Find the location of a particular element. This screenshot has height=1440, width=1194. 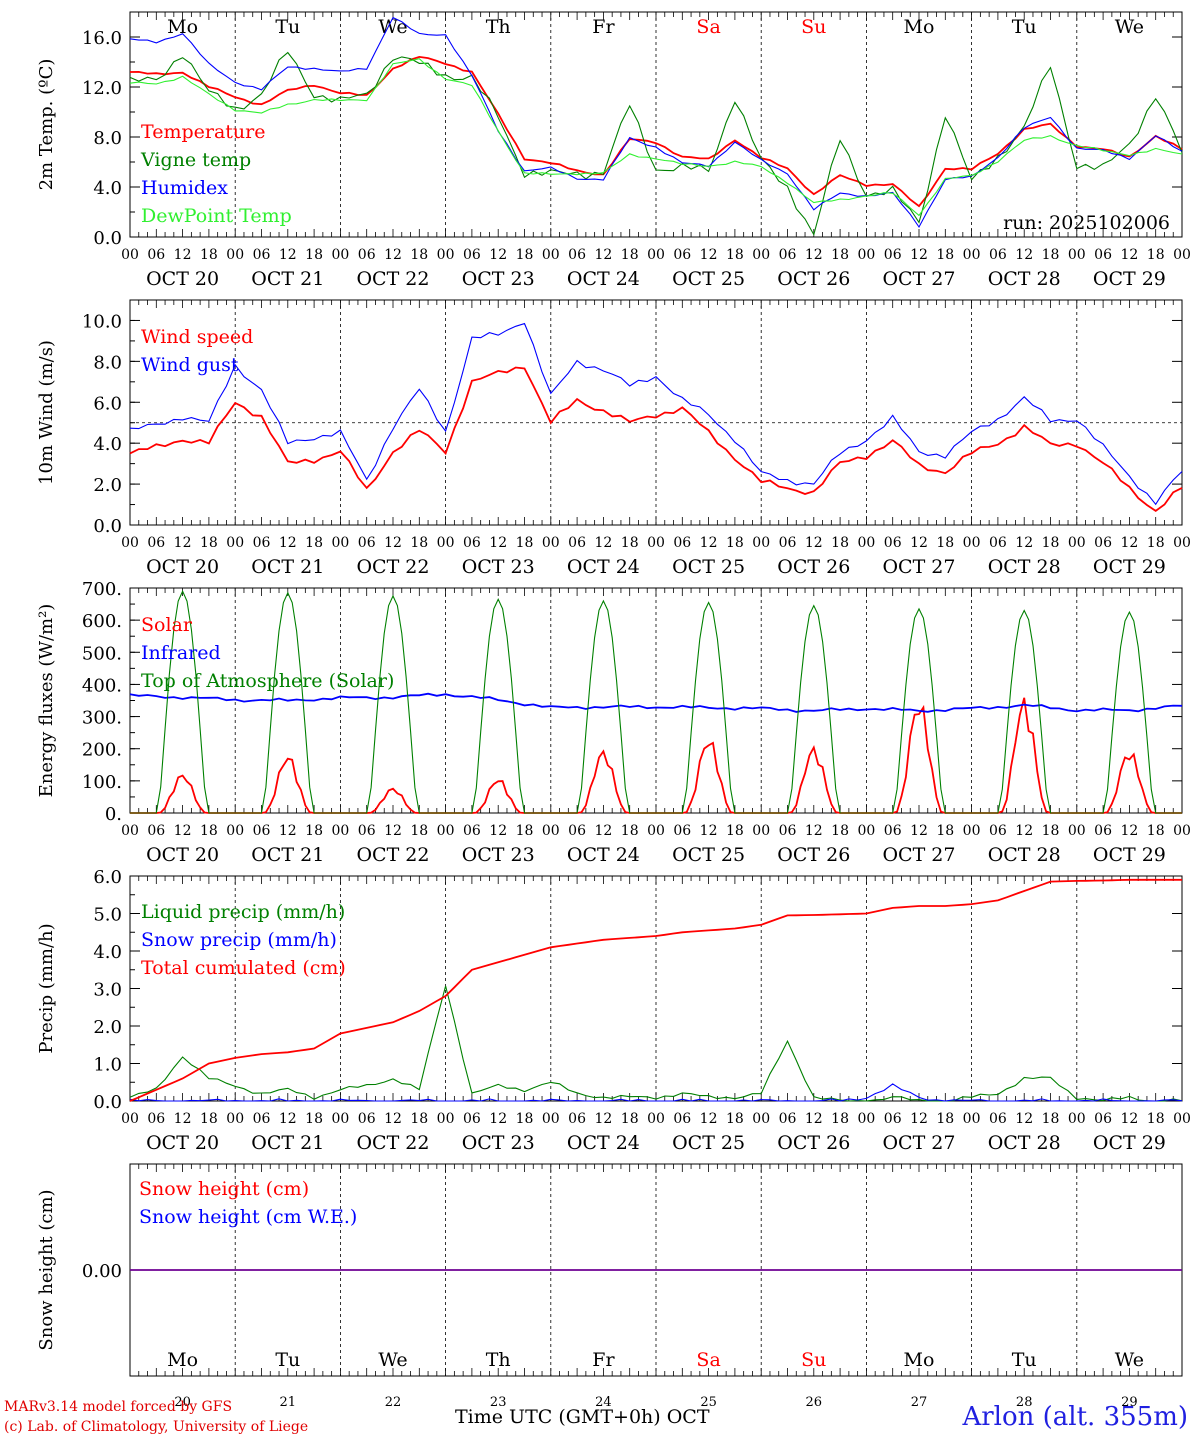

energy-ytick-label: 100. is located at coordinates (102, 782).